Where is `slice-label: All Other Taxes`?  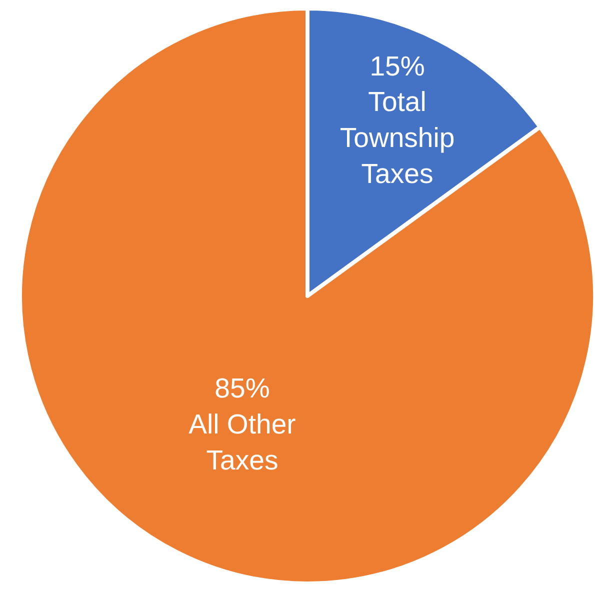 slice-label: All Other Taxes is located at coordinates (242, 442).